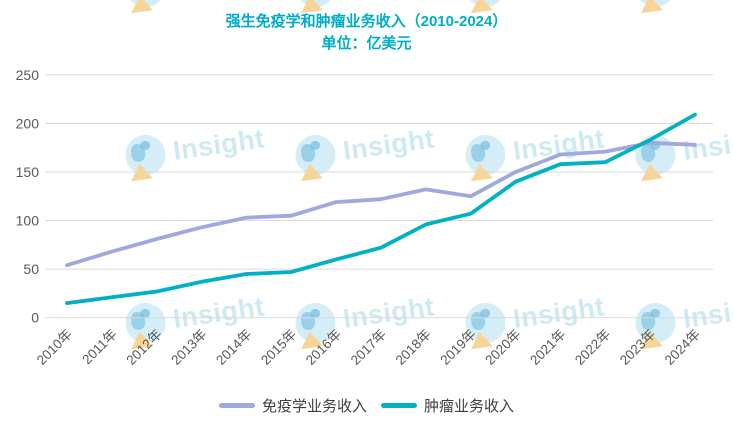 The width and height of the screenshot is (733, 433). I want to click on x-axis-tick-label: 2022年, so click(592, 347).